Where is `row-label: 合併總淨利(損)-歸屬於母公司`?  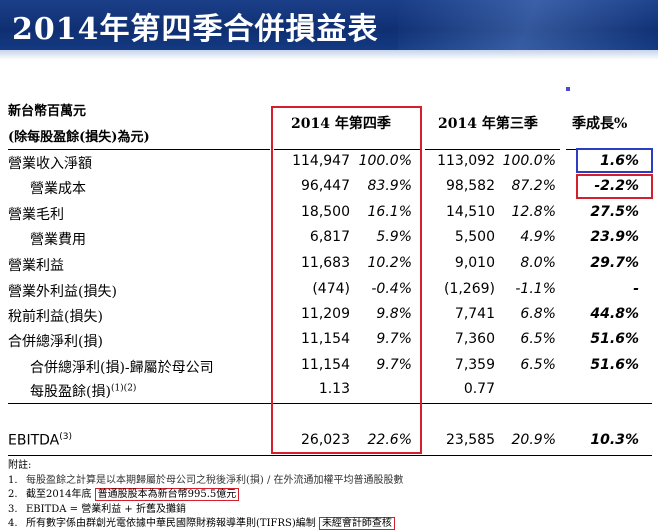 row-label: 合併總淨利(損)-歸屬於母公司 is located at coordinates (122, 368).